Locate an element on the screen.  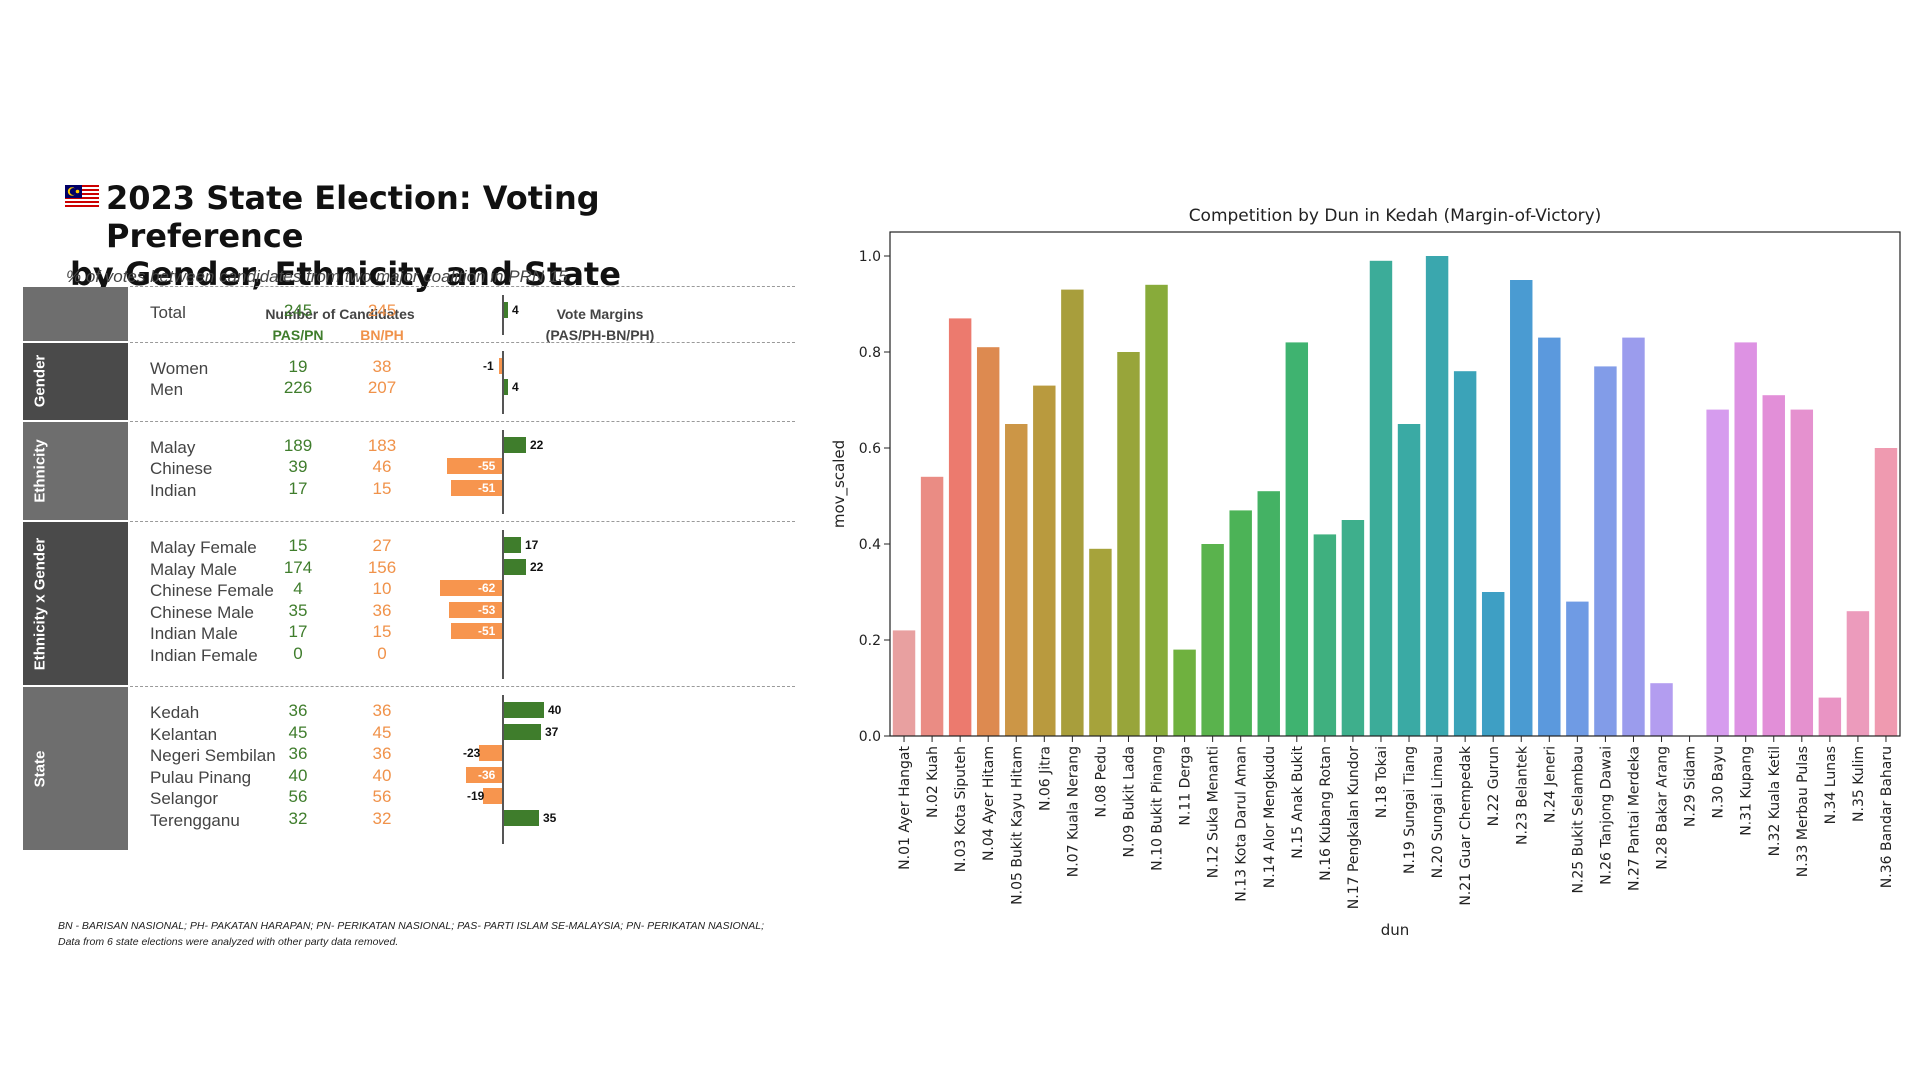
x-tick-label: N.17 Pengkalan Kundor is located at coordinates (1354, 827).